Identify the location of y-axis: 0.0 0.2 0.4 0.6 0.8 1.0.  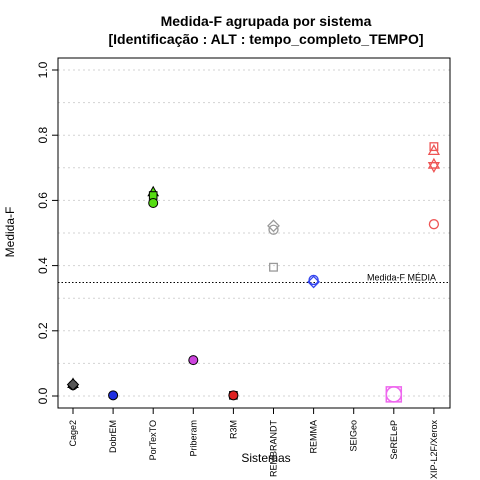
(47, 232).